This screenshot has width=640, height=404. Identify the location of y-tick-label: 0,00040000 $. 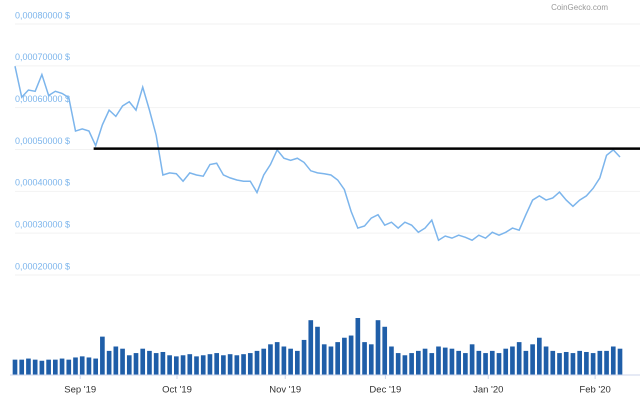
(42, 183).